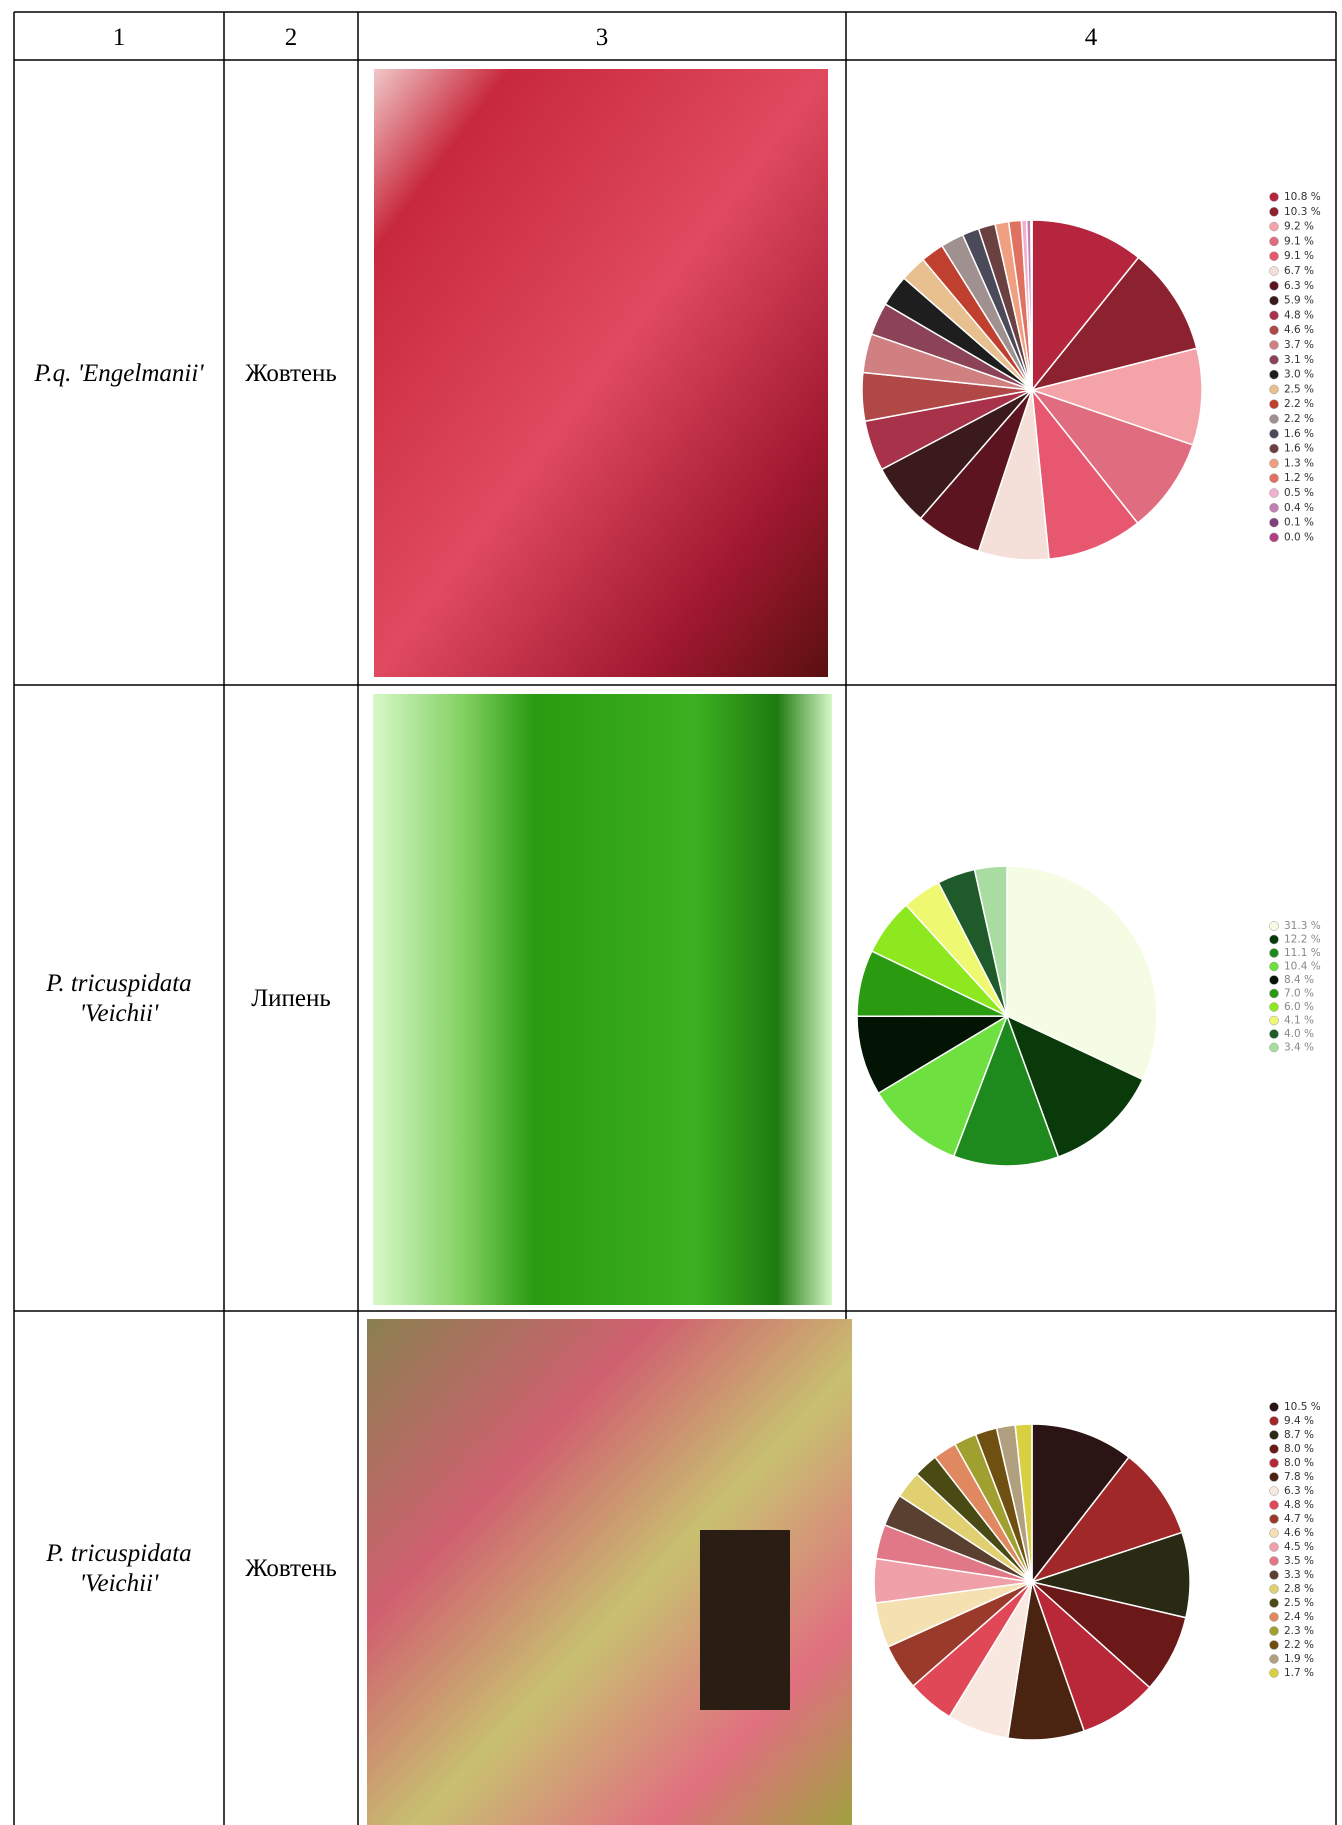  I want to click on month: Жовтень, so click(291, 373).